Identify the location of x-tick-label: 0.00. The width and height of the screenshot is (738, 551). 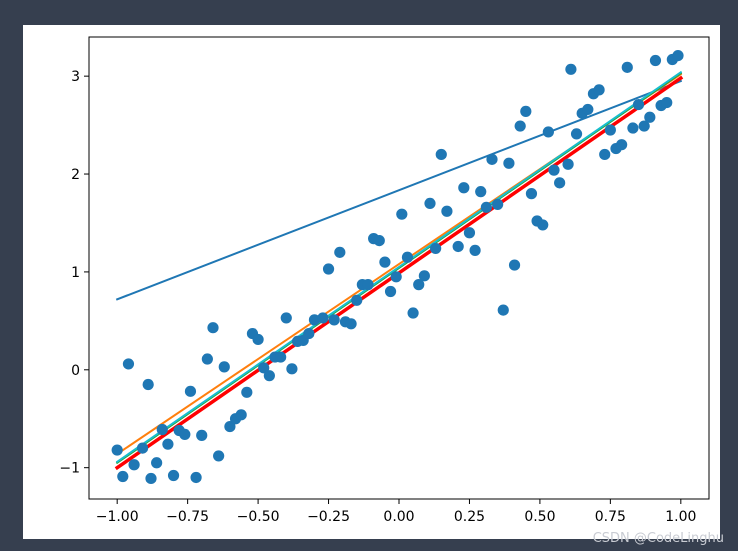
(398, 517).